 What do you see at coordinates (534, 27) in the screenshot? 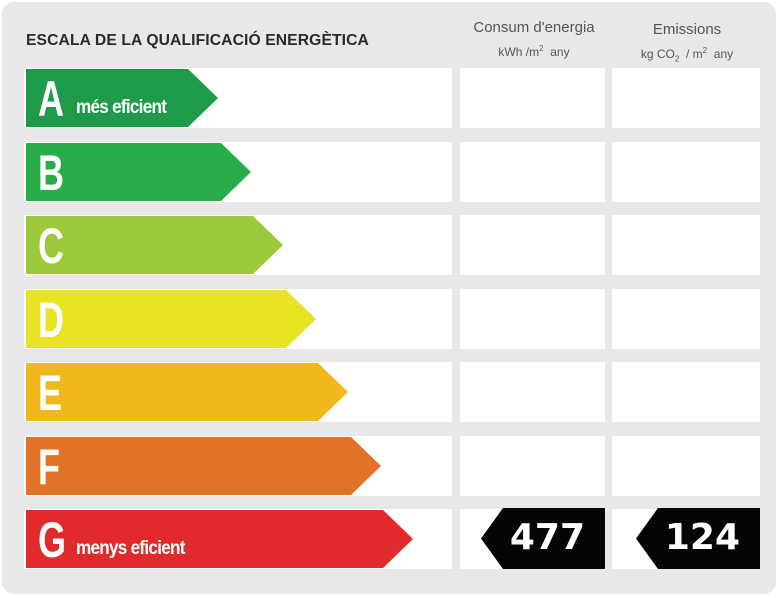
I see `energy-column-label: Consum d'energia` at bounding box center [534, 27].